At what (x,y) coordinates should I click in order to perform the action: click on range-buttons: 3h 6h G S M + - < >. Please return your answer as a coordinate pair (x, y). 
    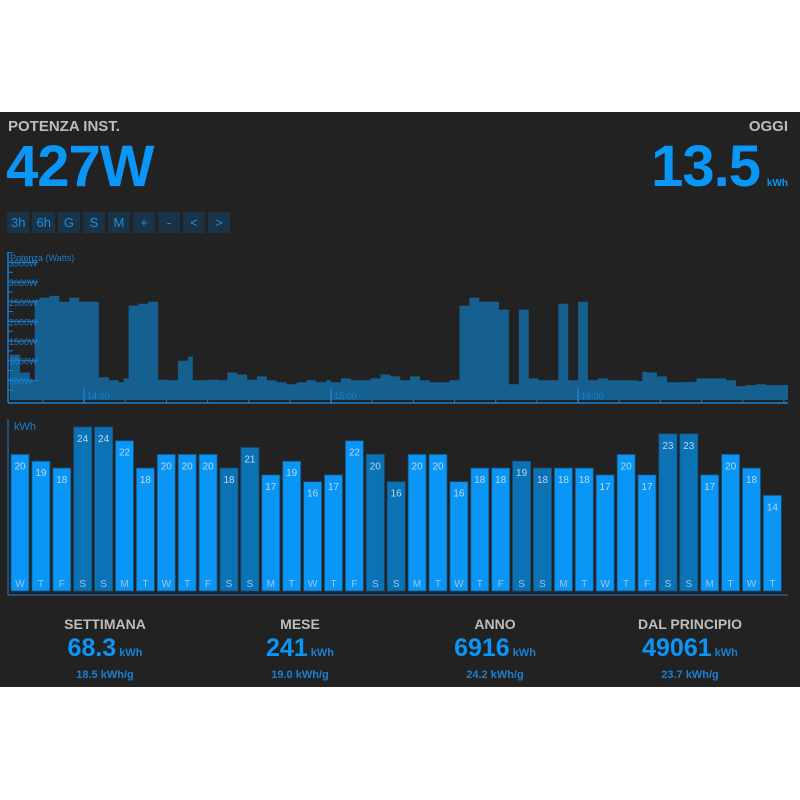
    Looking at the image, I should click on (118, 222).